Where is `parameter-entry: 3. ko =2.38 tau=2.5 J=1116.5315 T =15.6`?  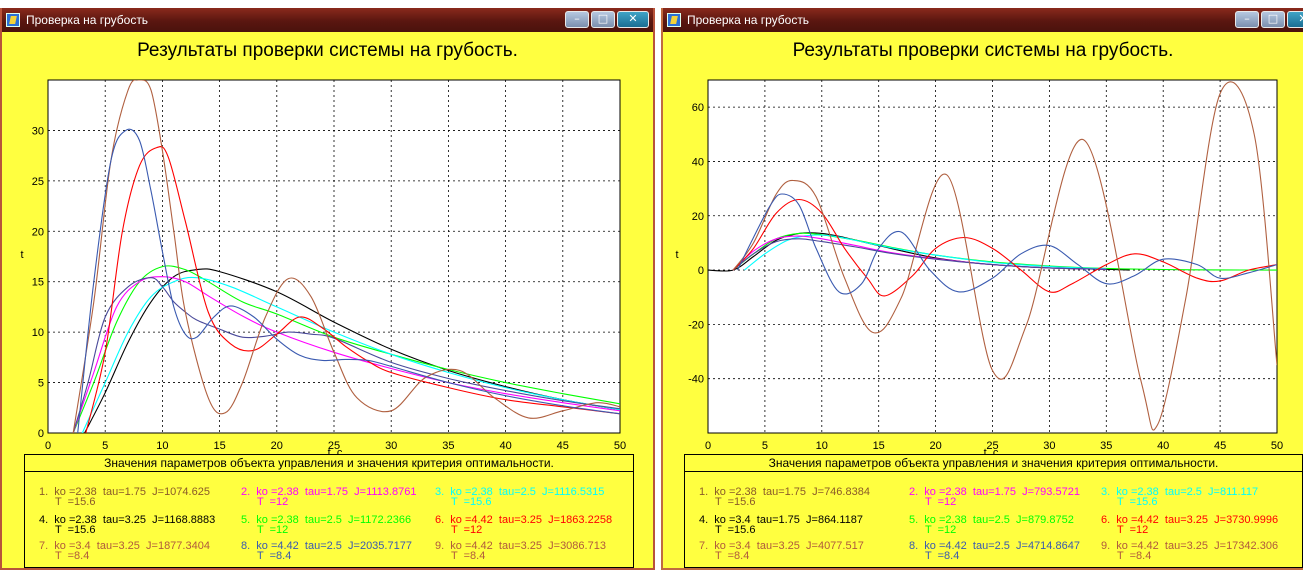
parameter-entry: 3. ko =2.38 tau=2.5 J=1116.5315 T =15.6 is located at coordinates (520, 497).